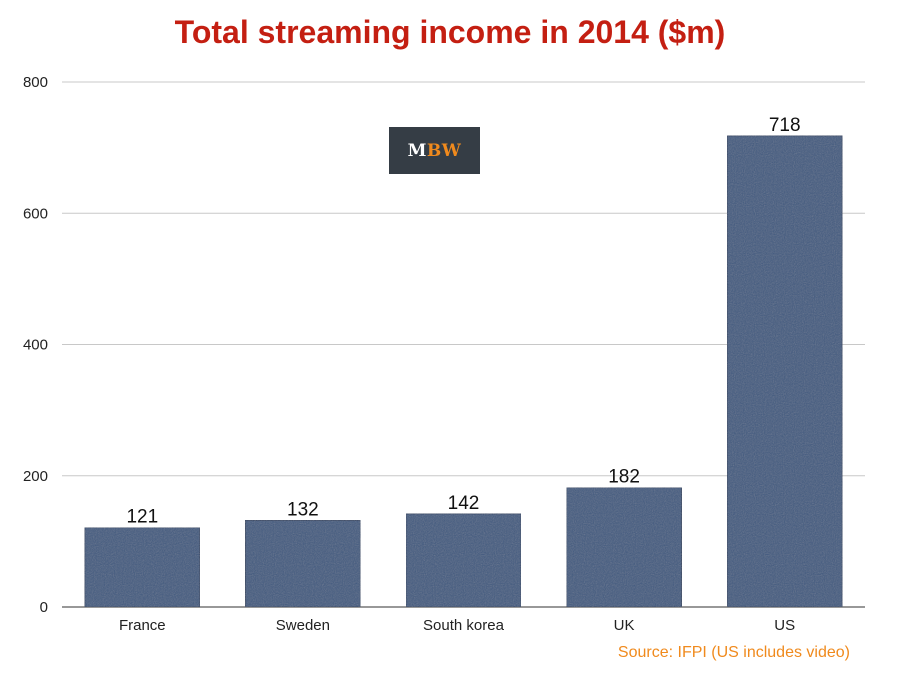 Image resolution: width=900 pixels, height=675 pixels. Describe the element at coordinates (444, 150) in the screenshot. I see `logo-letters-bw: BW` at that location.